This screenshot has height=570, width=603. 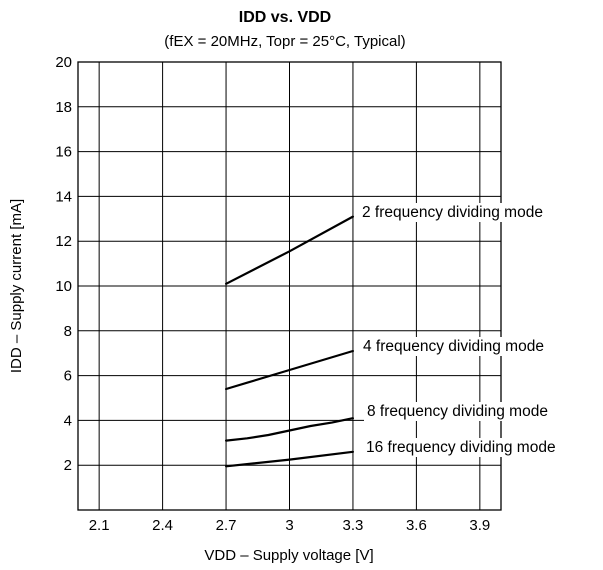 What do you see at coordinates (284, 41) in the screenshot?
I see `chart-subtitle: (fEX = 20MHz, Topr = 25°C, Typical)` at bounding box center [284, 41].